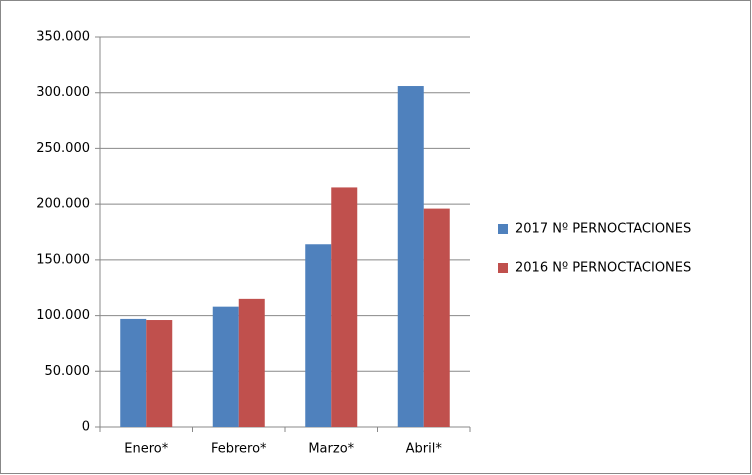 Image resolution: width=752 pixels, height=475 pixels. What do you see at coordinates (424, 449) in the screenshot?
I see `x-tick-label: Abril*` at bounding box center [424, 449].